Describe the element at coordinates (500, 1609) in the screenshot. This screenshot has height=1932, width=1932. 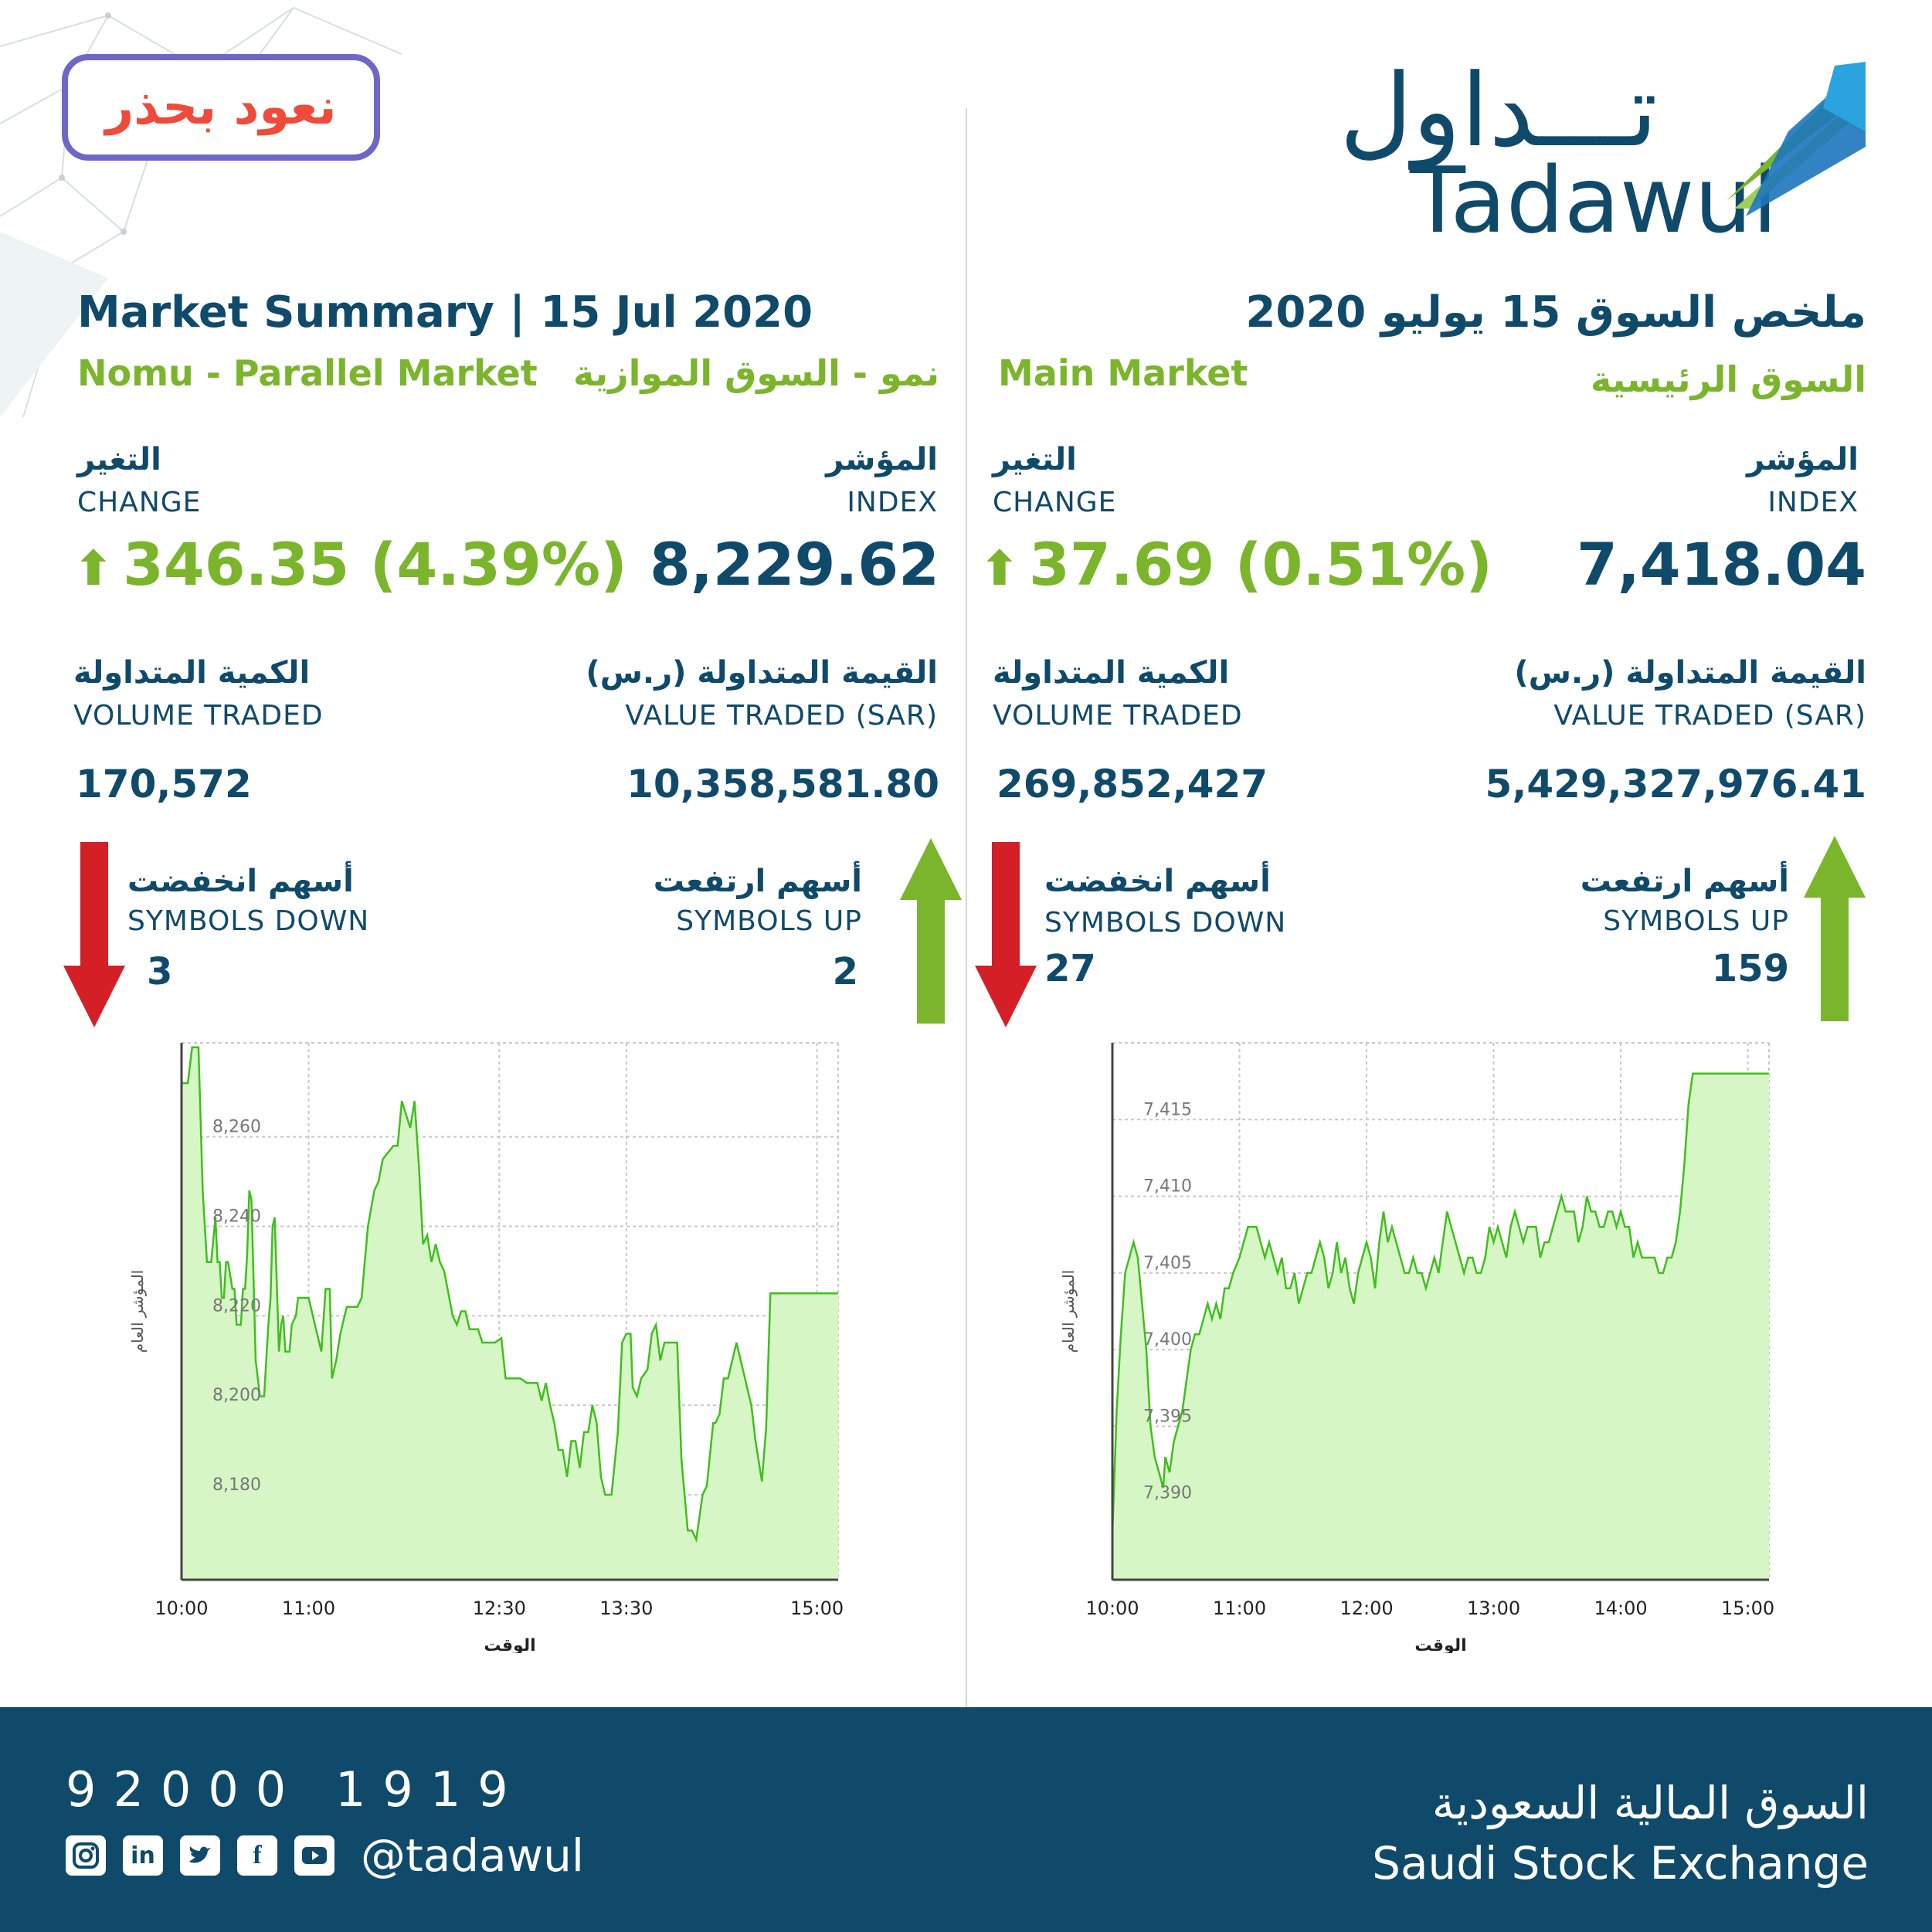
I see `x-tick-label: 12:30` at that location.